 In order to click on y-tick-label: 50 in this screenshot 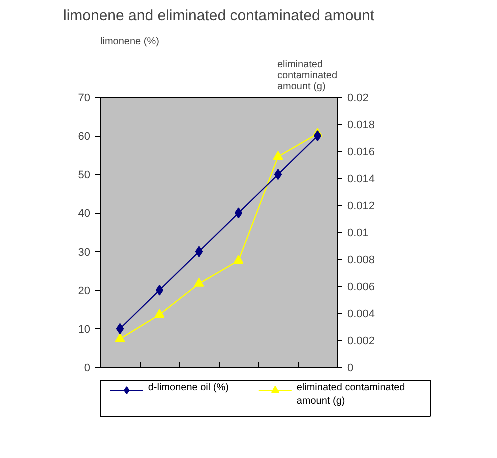, I will do `click(84, 176)`.